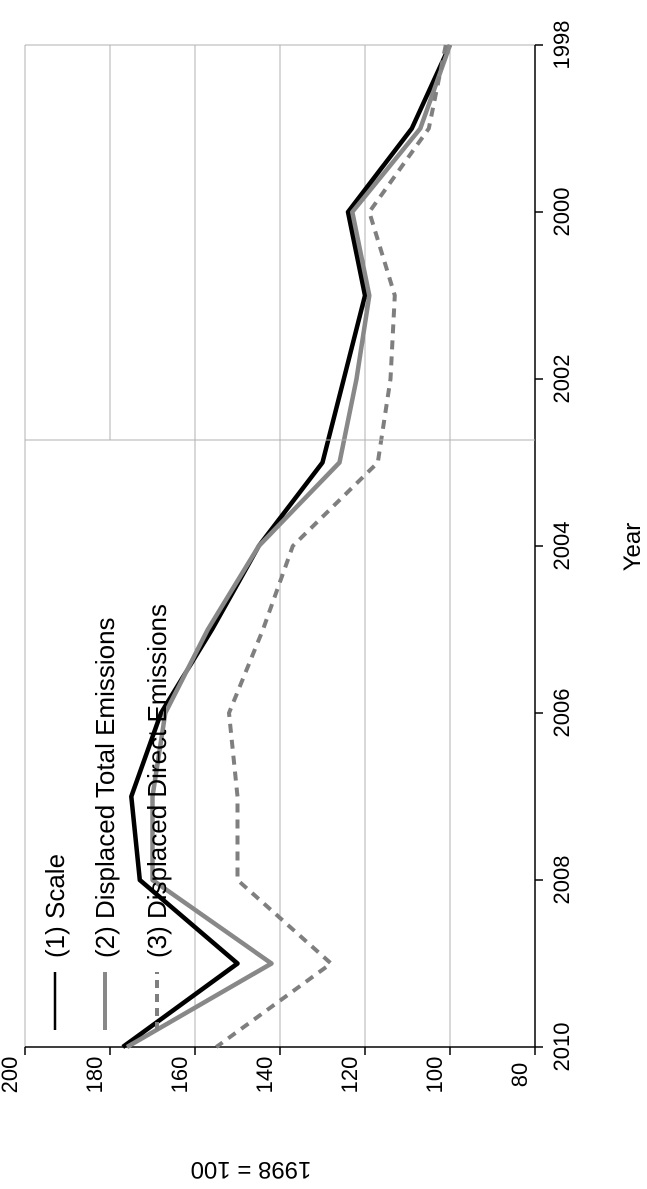  What do you see at coordinates (561, 713) in the screenshot?
I see `year-tick-label: 2006` at bounding box center [561, 713].